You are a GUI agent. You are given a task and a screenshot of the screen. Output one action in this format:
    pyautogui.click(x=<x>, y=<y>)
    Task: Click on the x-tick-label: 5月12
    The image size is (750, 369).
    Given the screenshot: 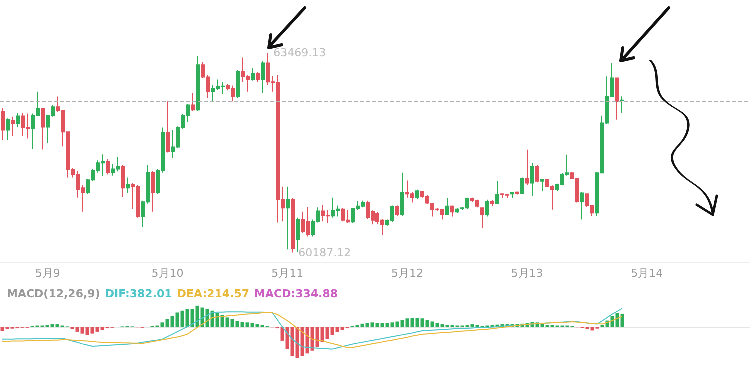 What is the action you would take?
    pyautogui.click(x=407, y=273)
    